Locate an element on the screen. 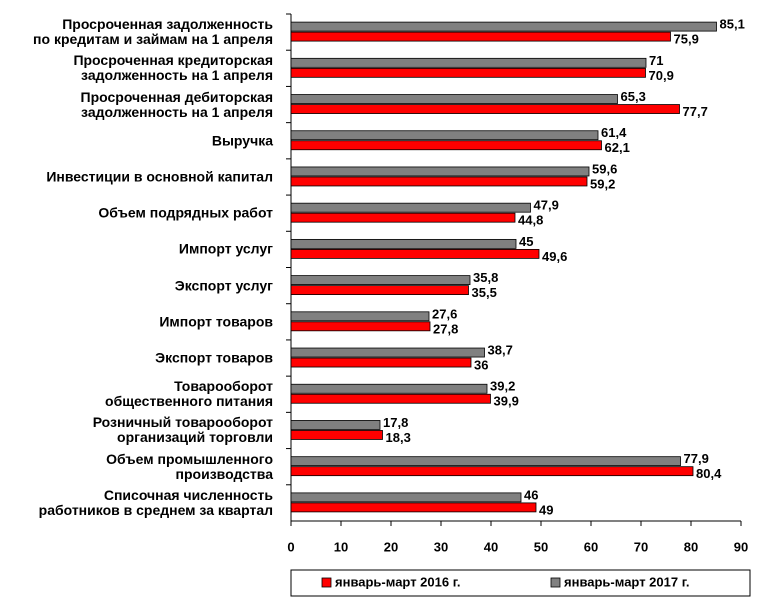  value-label: 70,9 is located at coordinates (661, 75).